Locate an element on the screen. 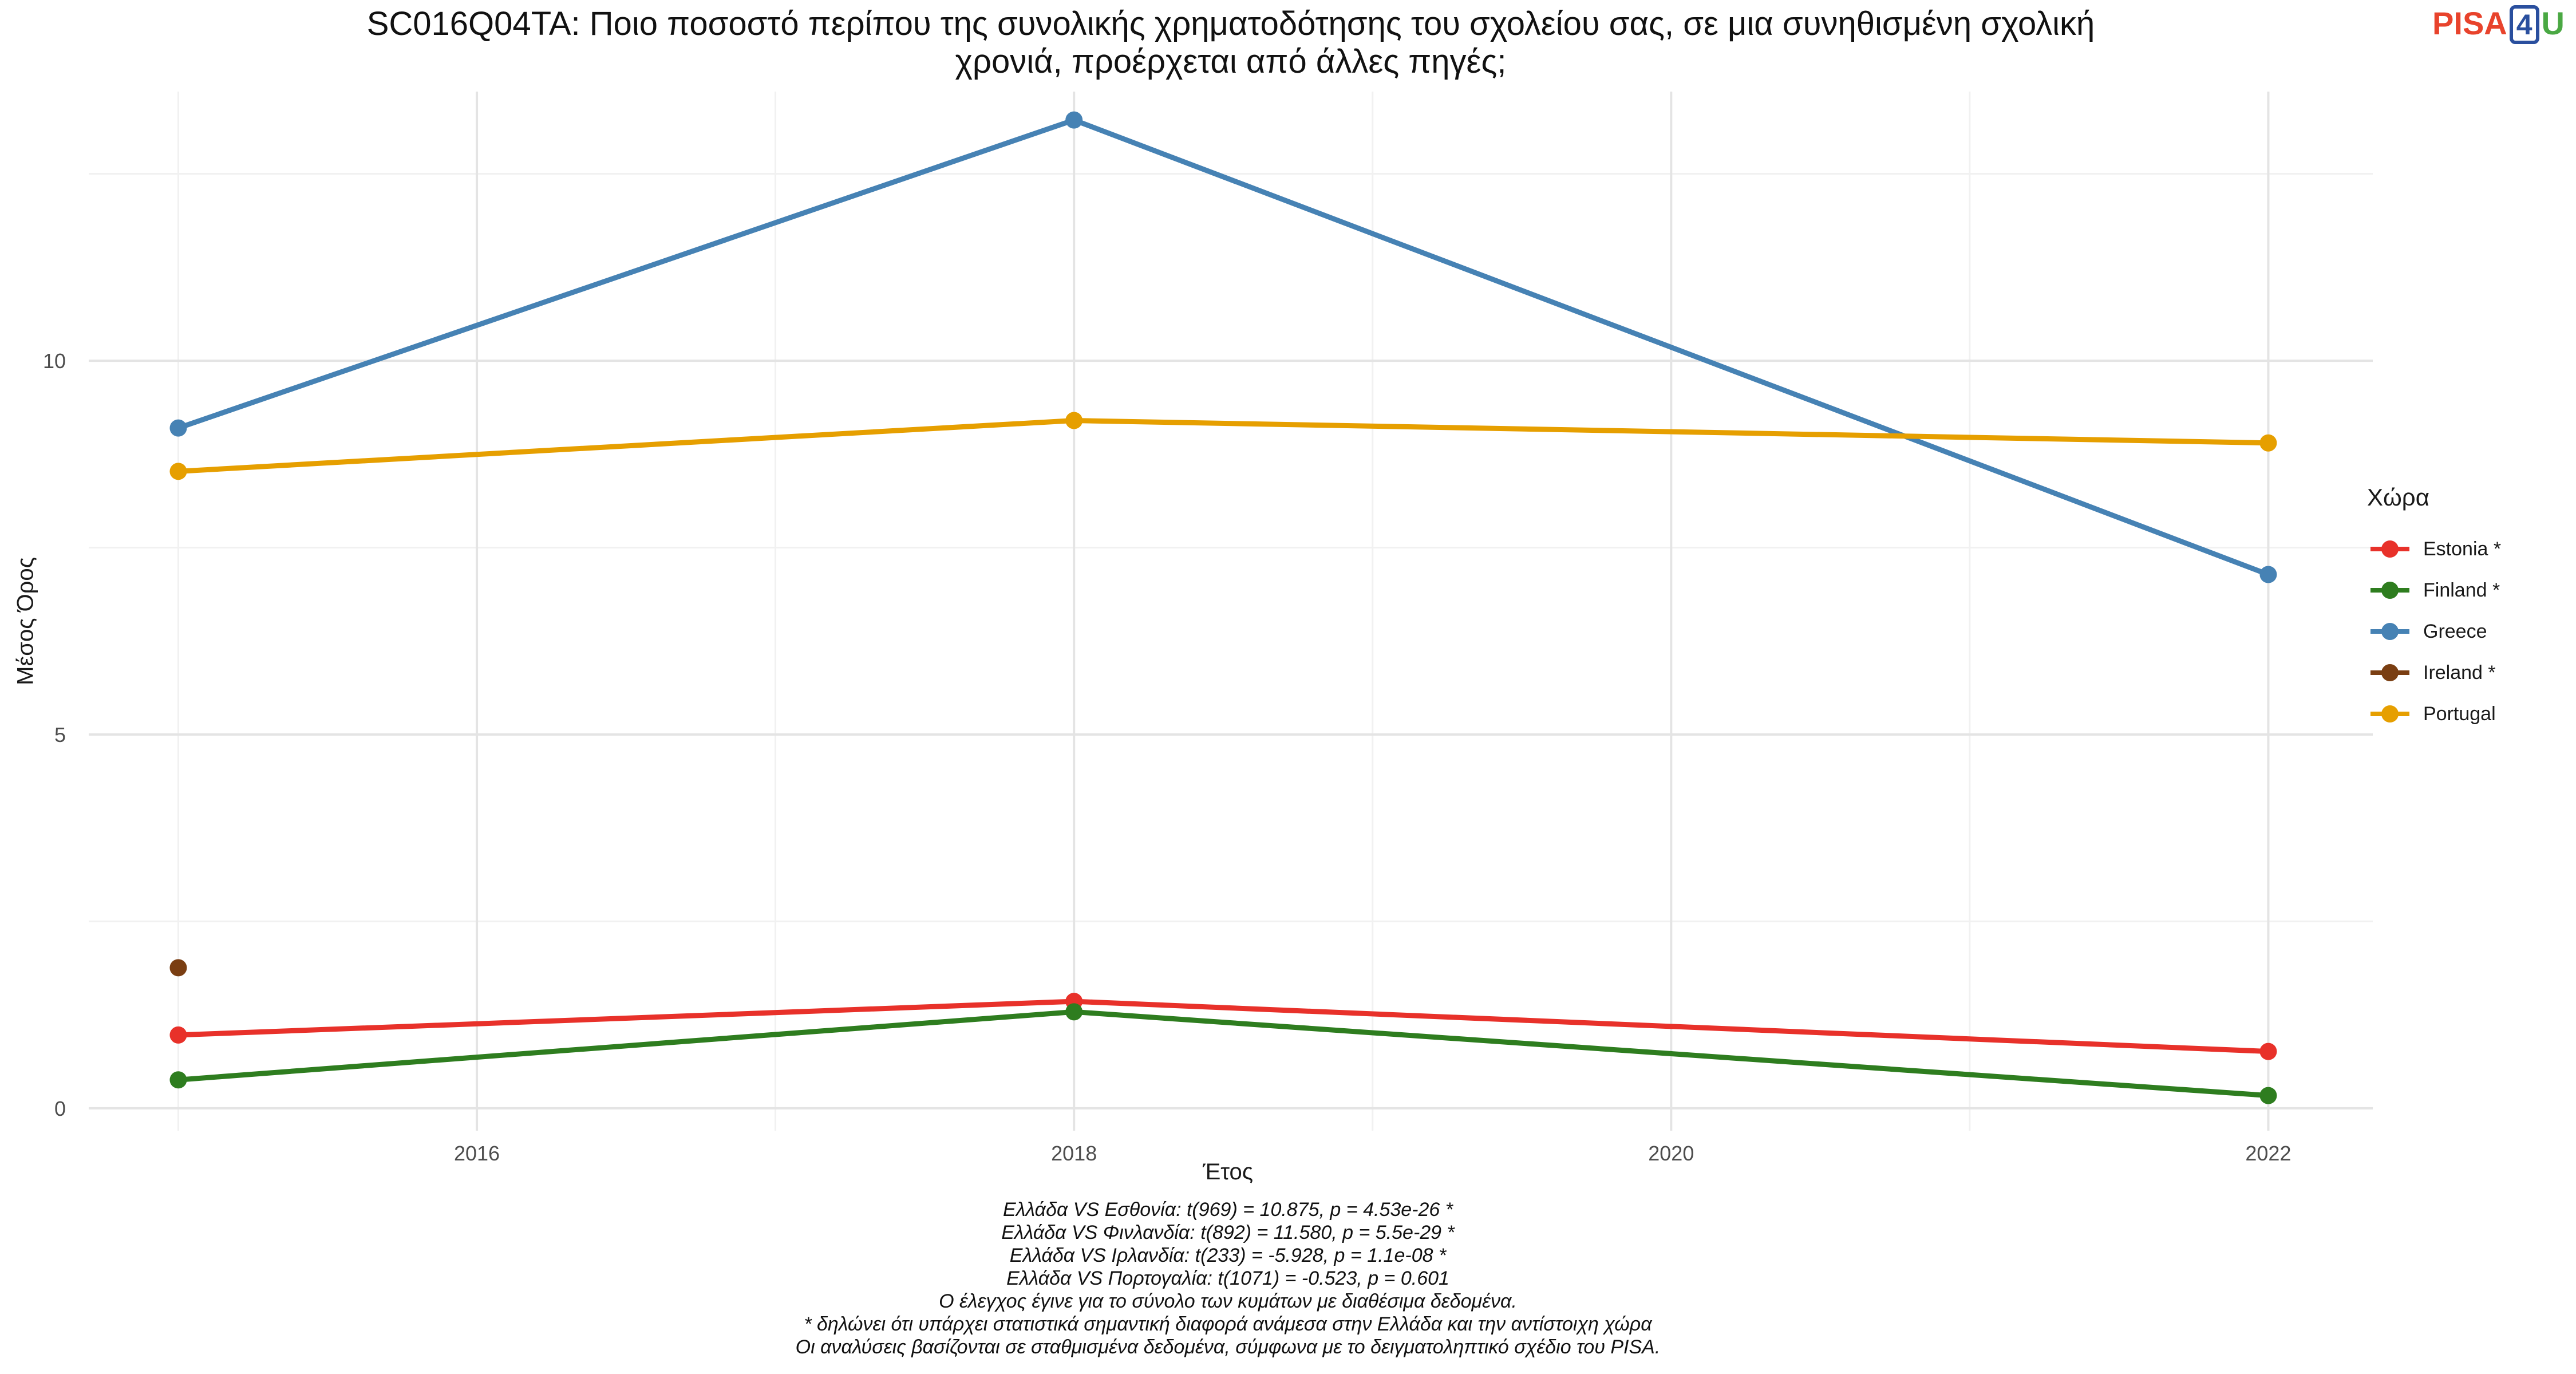 This screenshot has height=1374, width=2576. legend-label: Greece is located at coordinates (2455, 631).